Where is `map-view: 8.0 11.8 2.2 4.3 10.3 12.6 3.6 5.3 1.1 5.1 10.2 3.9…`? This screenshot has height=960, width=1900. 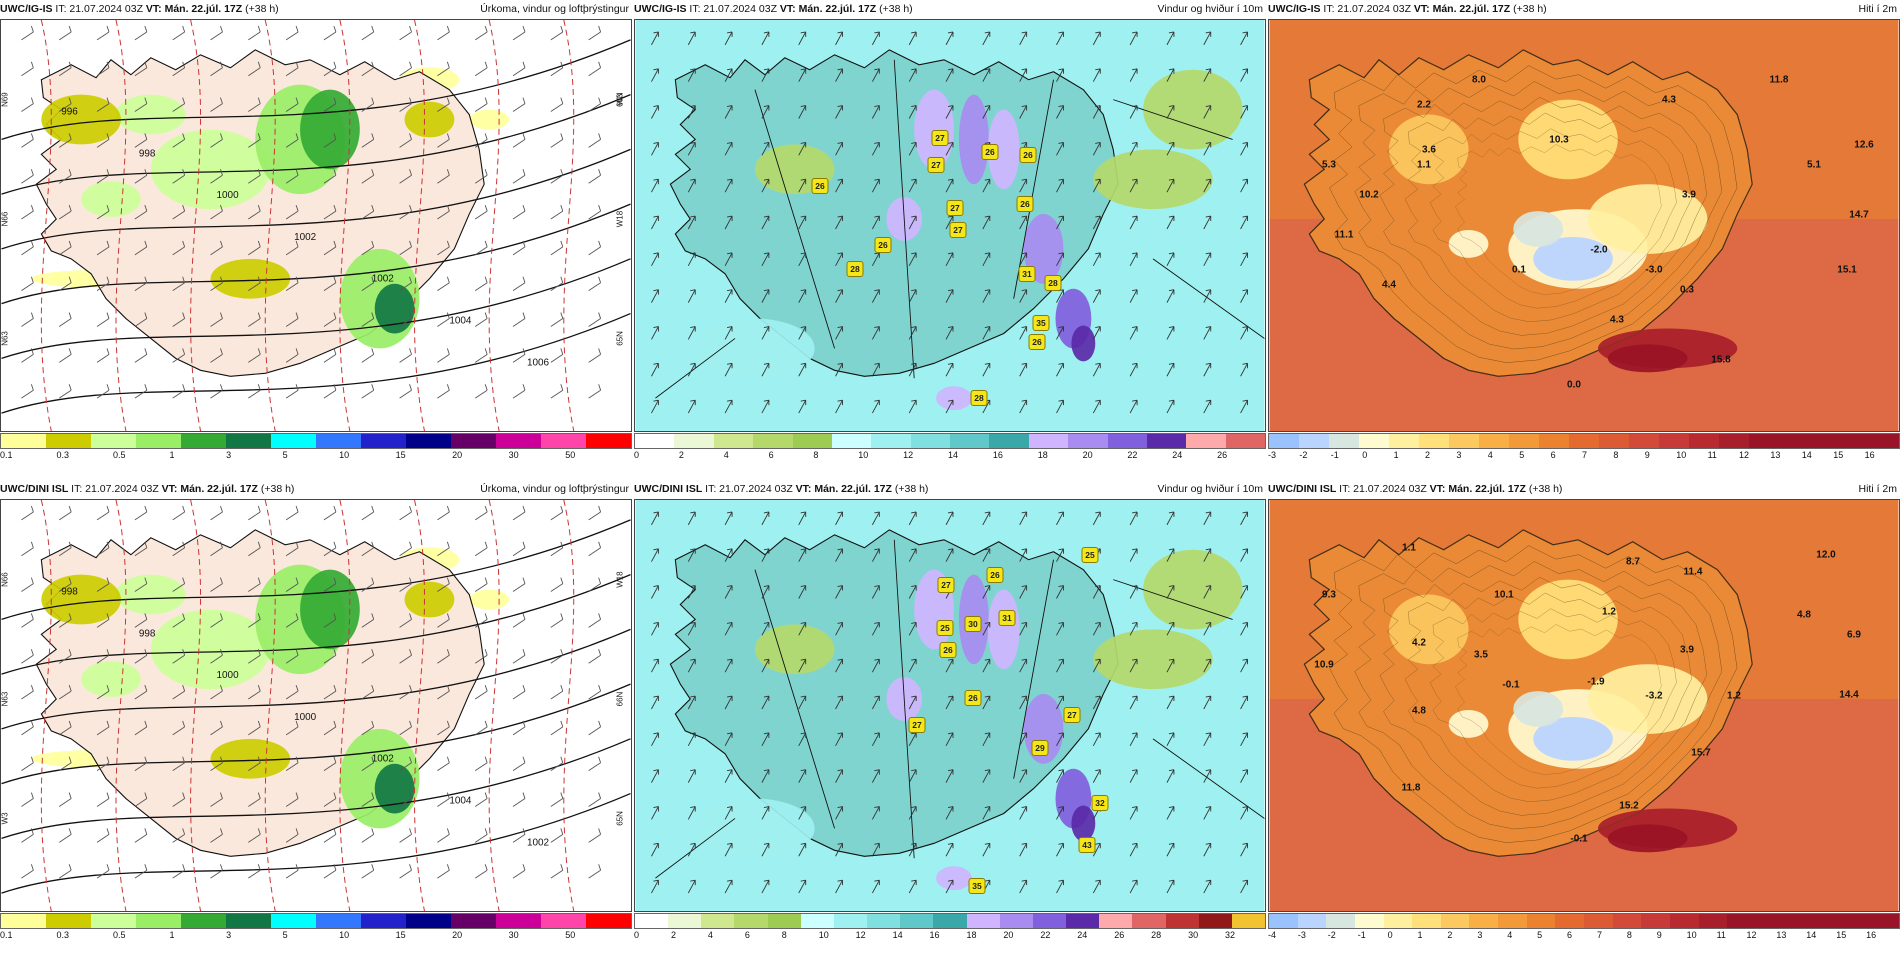 map-view: 8.0 11.8 2.2 4.3 10.3 12.6 3.6 5.3 1.1 5.1 10.2 3.9… is located at coordinates (1584, 225).